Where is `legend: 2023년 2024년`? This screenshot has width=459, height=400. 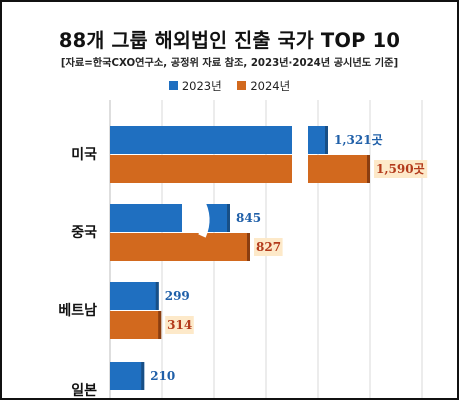 legend: 2023년 2024년 is located at coordinates (229, 86).